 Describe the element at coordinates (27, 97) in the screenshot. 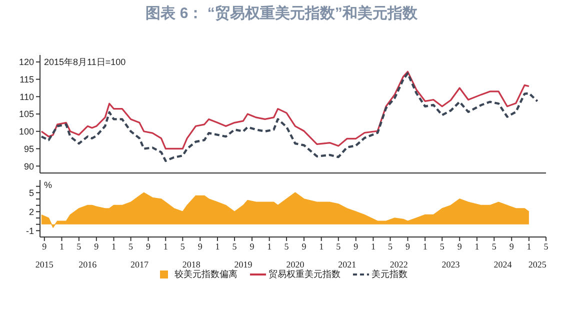

I see `y-tick-label: 110` at that location.